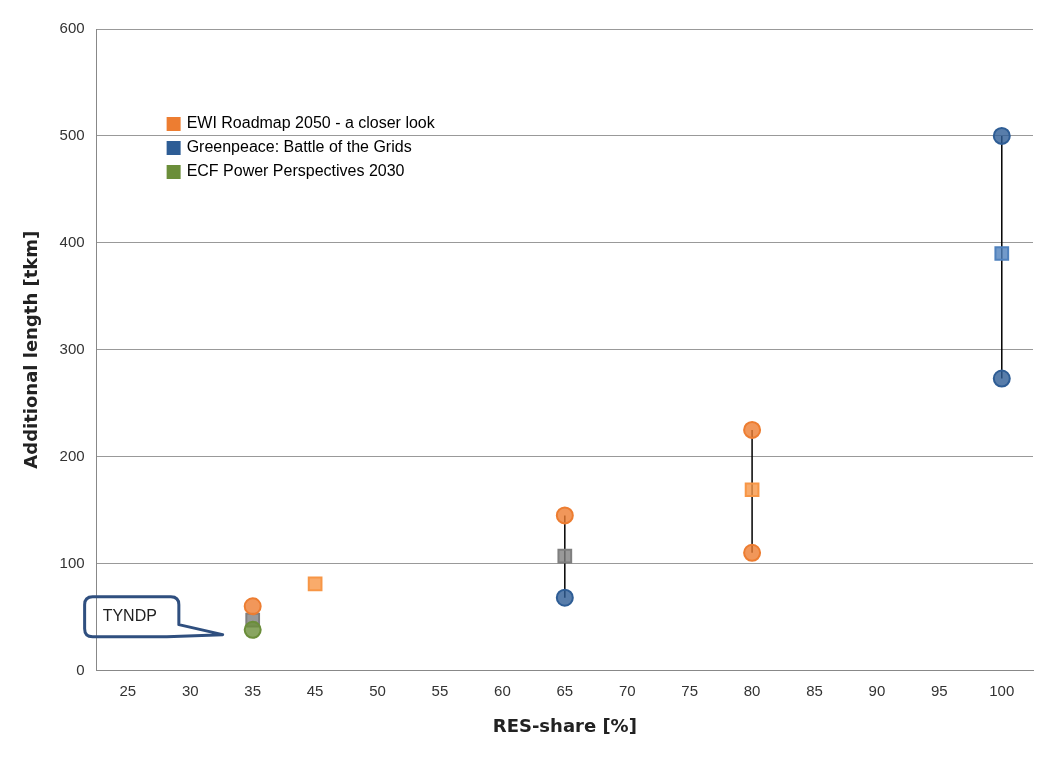 The image size is (1052, 760). Describe the element at coordinates (315, 690) in the screenshot. I see `x-tick-label: 45` at that location.